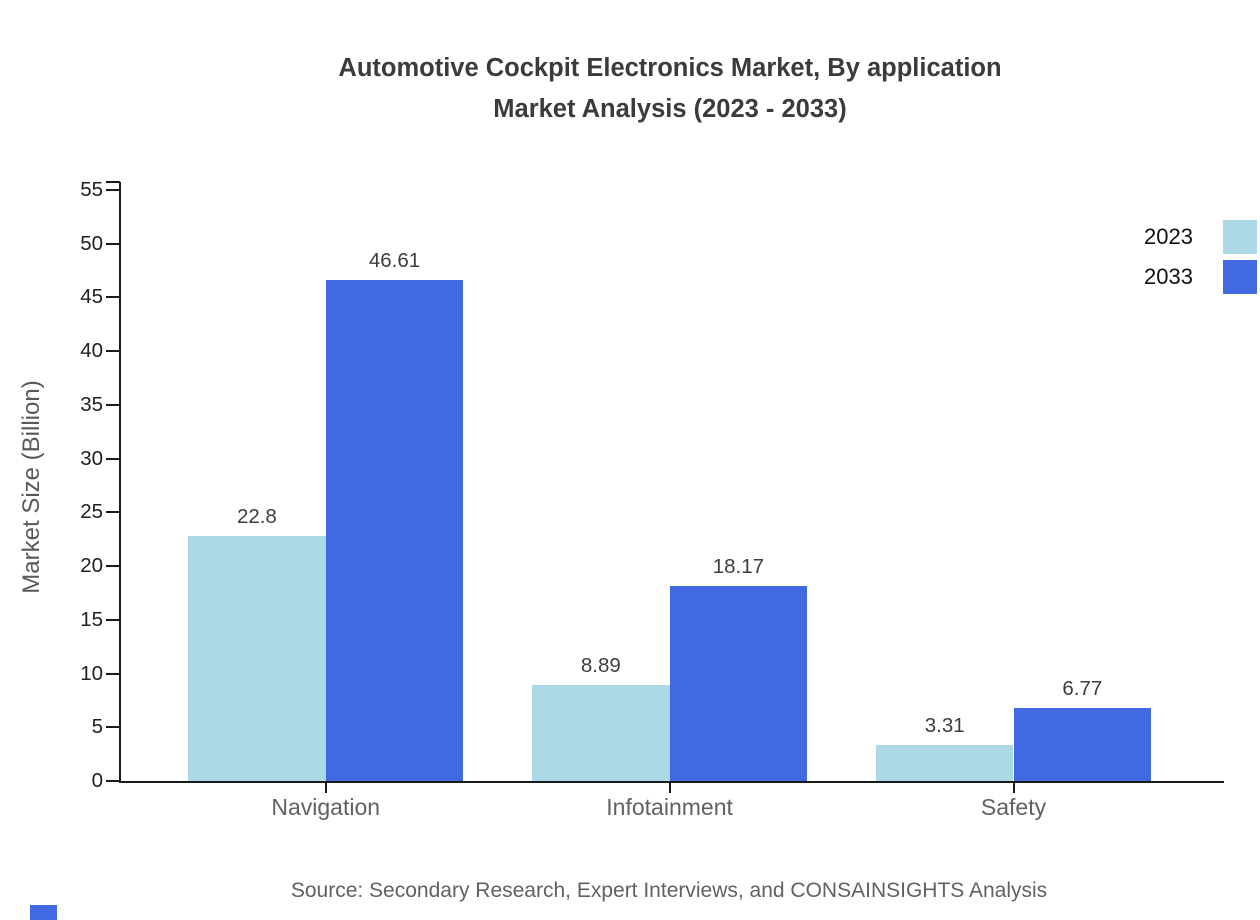 The height and width of the screenshot is (920, 1260). Describe the element at coordinates (944, 763) in the screenshot. I see `bar-2023-safety` at that location.